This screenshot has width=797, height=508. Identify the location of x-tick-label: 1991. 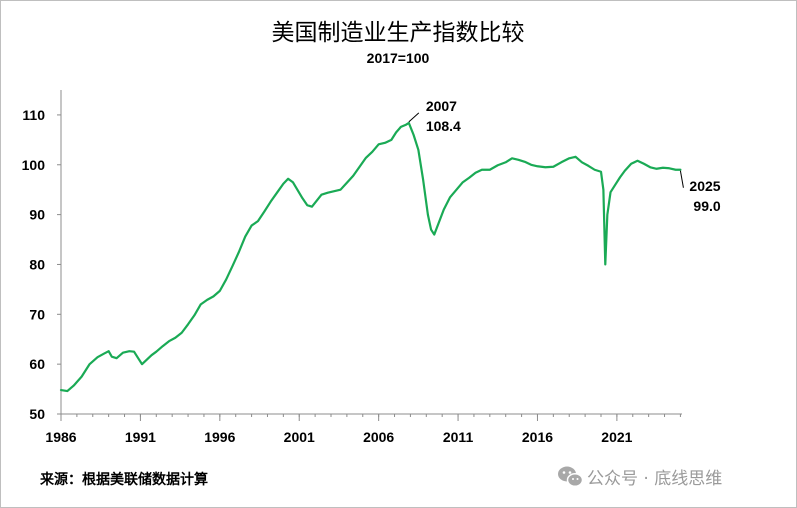
(140, 437).